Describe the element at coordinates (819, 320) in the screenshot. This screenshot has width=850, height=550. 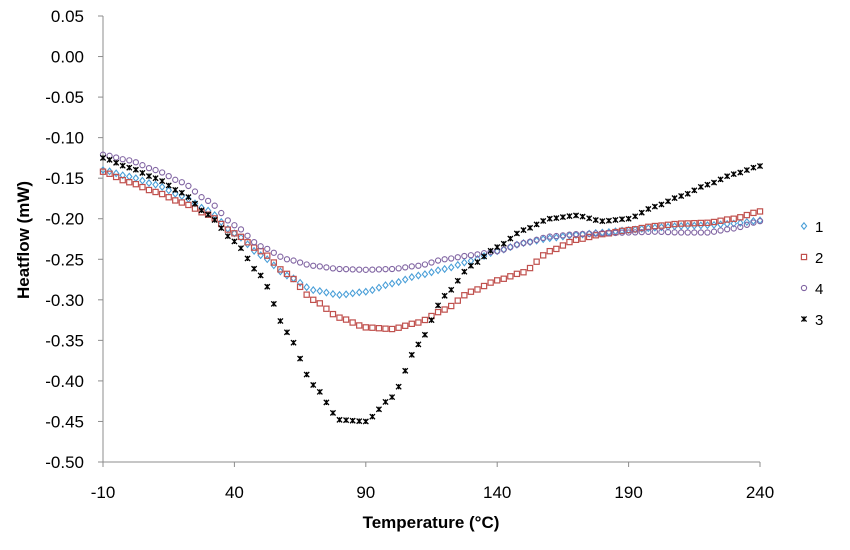
I see `legend-label: 3` at that location.